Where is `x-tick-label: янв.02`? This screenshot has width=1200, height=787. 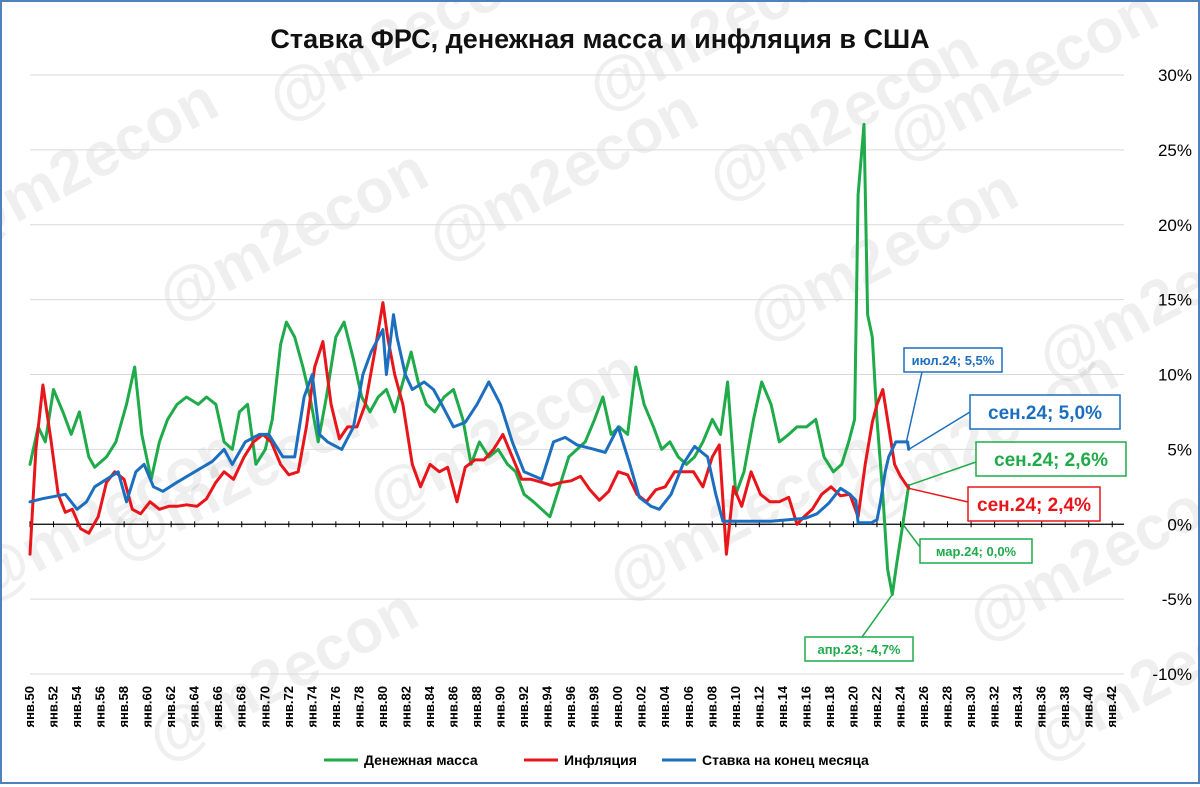
x-tick-label: янв.02 is located at coordinates (641, 707).